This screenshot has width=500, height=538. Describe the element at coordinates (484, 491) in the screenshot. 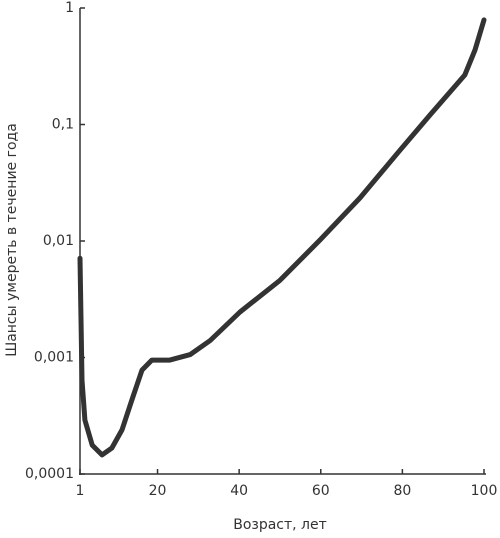

I see `x-tick-label: 100` at that location.